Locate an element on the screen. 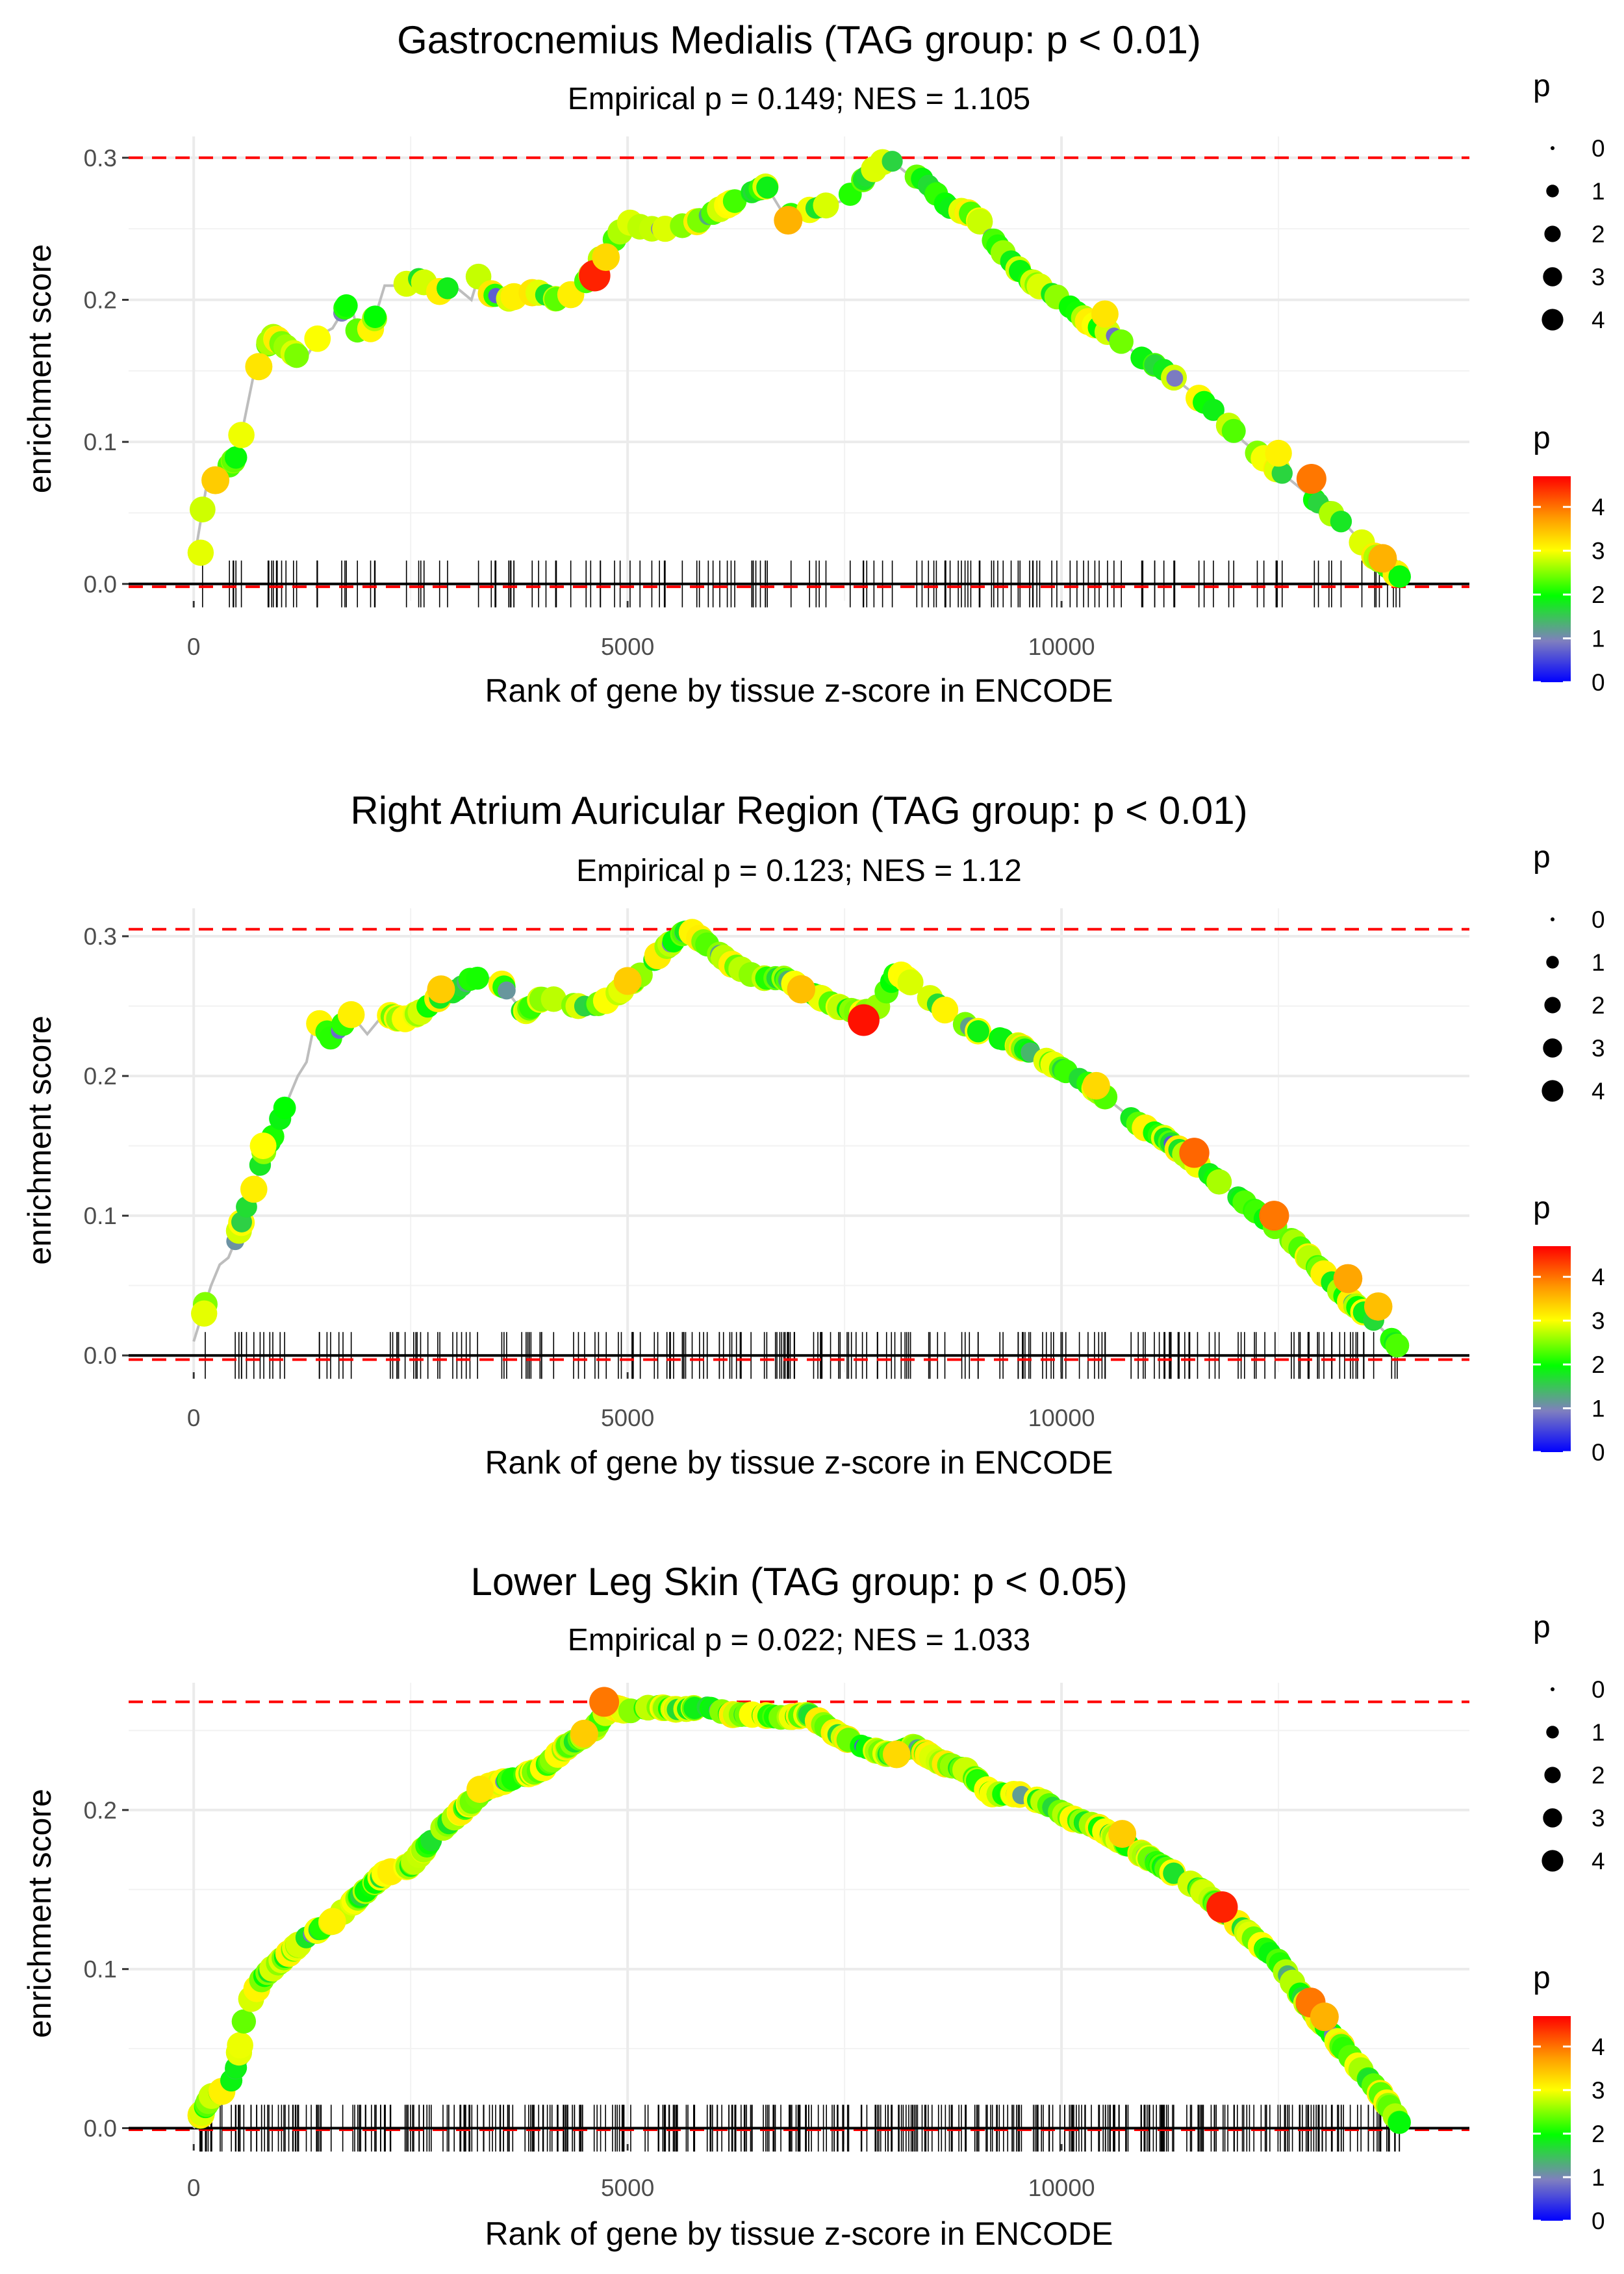 The image size is (1624, 2274). chart-title: Lower Leg Skin (TAG group: p < 0.05) is located at coordinates (798, 1581).